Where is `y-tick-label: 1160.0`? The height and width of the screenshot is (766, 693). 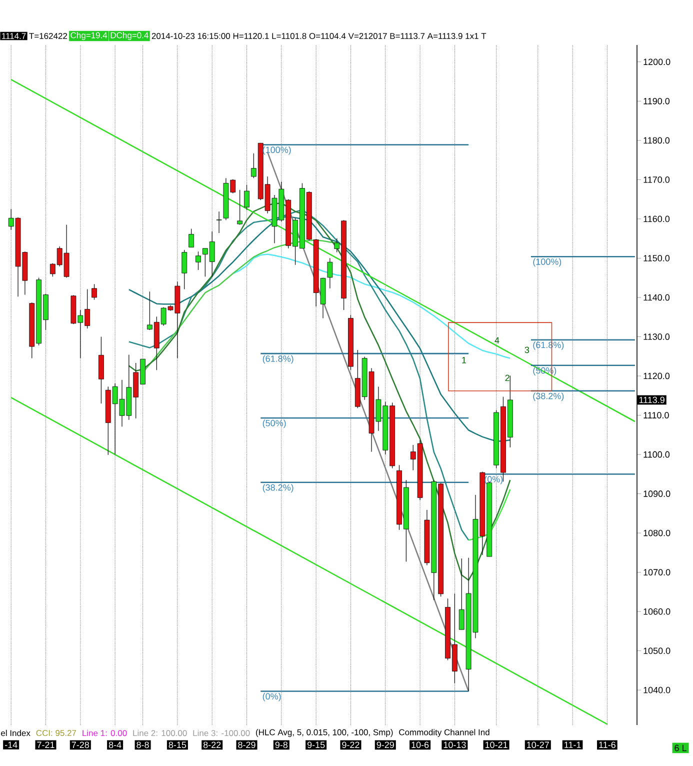
y-tick-label: 1160.0 is located at coordinates (657, 219).